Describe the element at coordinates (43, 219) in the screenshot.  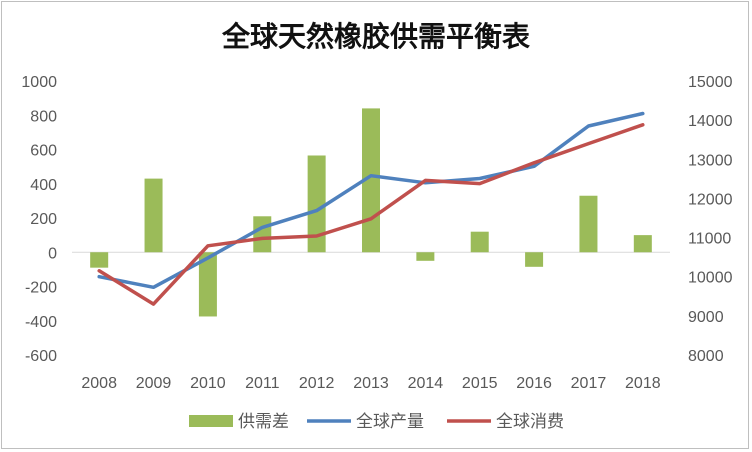
I see `left-axis-tick-label: 200` at that location.